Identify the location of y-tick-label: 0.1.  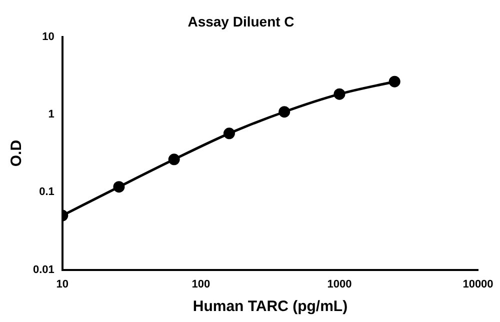
(46, 192).